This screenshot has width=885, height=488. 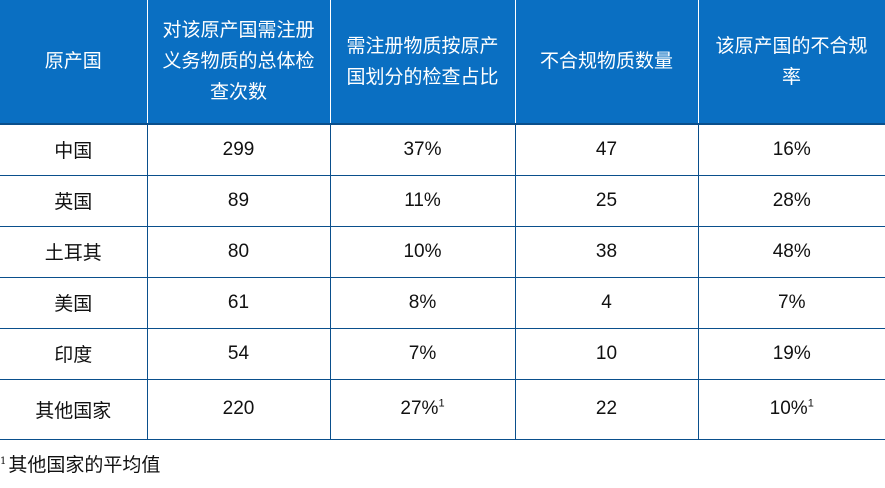 What do you see at coordinates (238, 149) in the screenshot?
I see `cell-inspections: 299` at bounding box center [238, 149].